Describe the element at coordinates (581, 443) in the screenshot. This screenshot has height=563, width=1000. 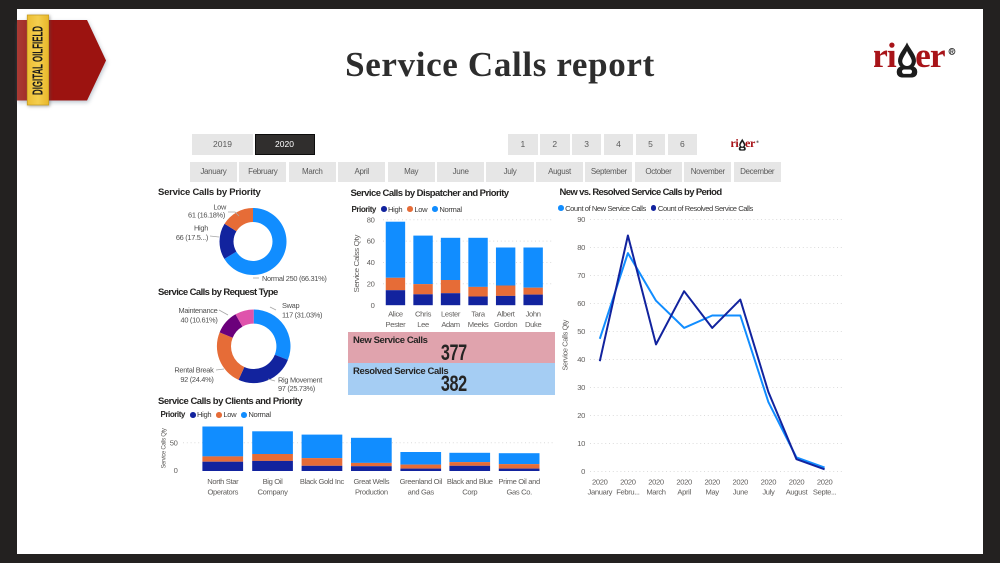
I see `svg-text: 10` at that location.